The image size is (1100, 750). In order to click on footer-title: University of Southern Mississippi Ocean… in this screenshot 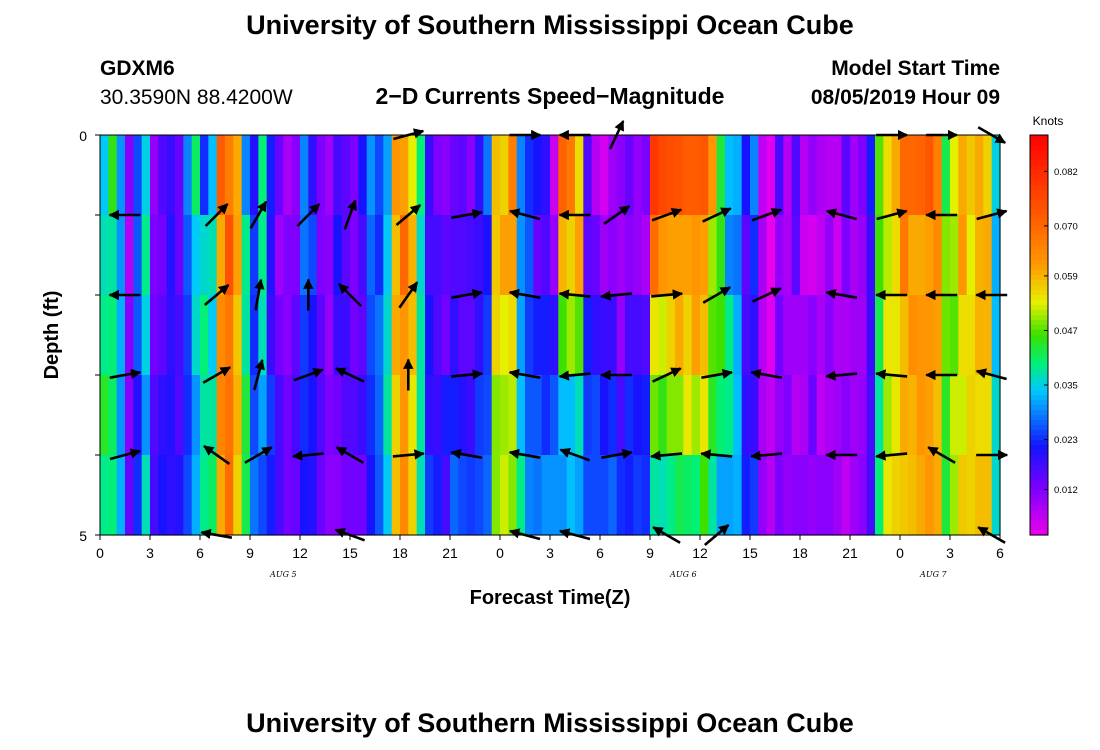, I will do `click(550, 723)`.